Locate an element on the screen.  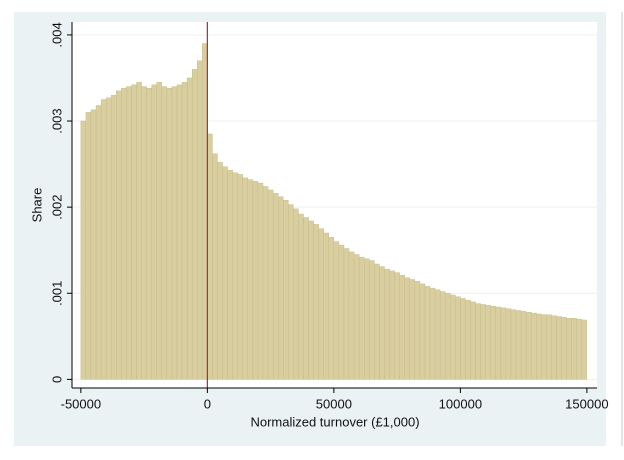
x-tick-label: 150000 is located at coordinates (586, 403).